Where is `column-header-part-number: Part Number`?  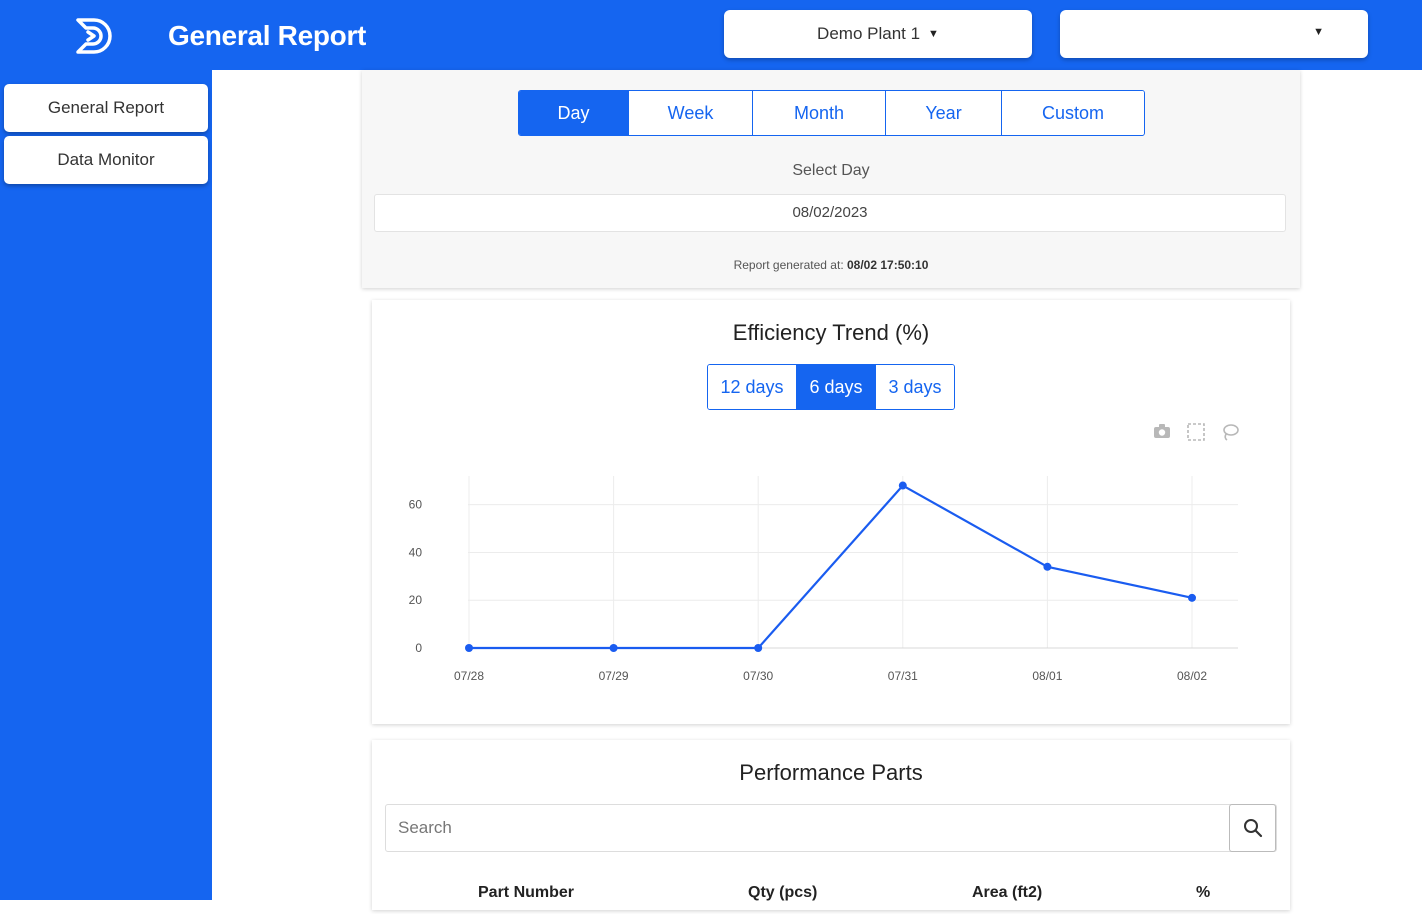 column-header-part-number: Part Number is located at coordinates (526, 892).